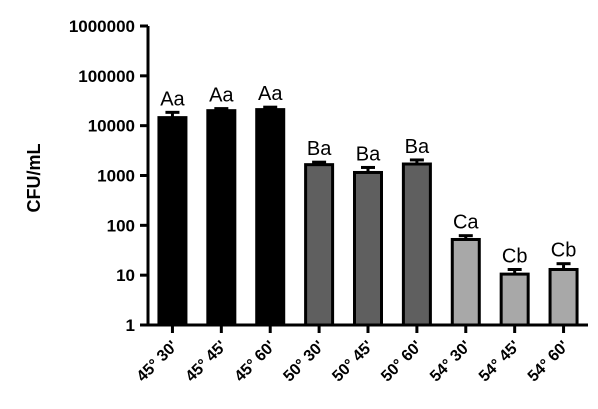  Describe the element at coordinates (207, 362) in the screenshot. I see `x-tick-label: 45° 45'` at that location.